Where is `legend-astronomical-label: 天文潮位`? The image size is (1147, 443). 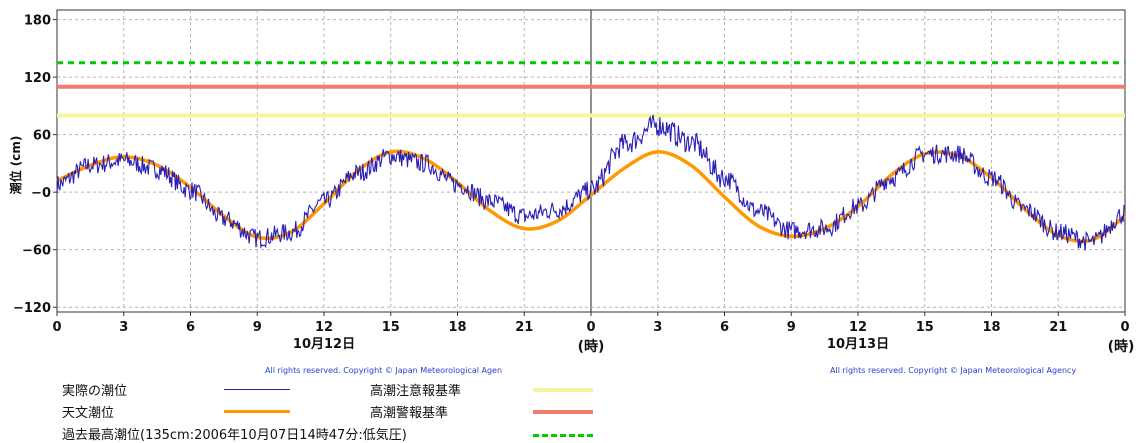
legend-astronomical-label: 天文潮位 is located at coordinates (88, 413).